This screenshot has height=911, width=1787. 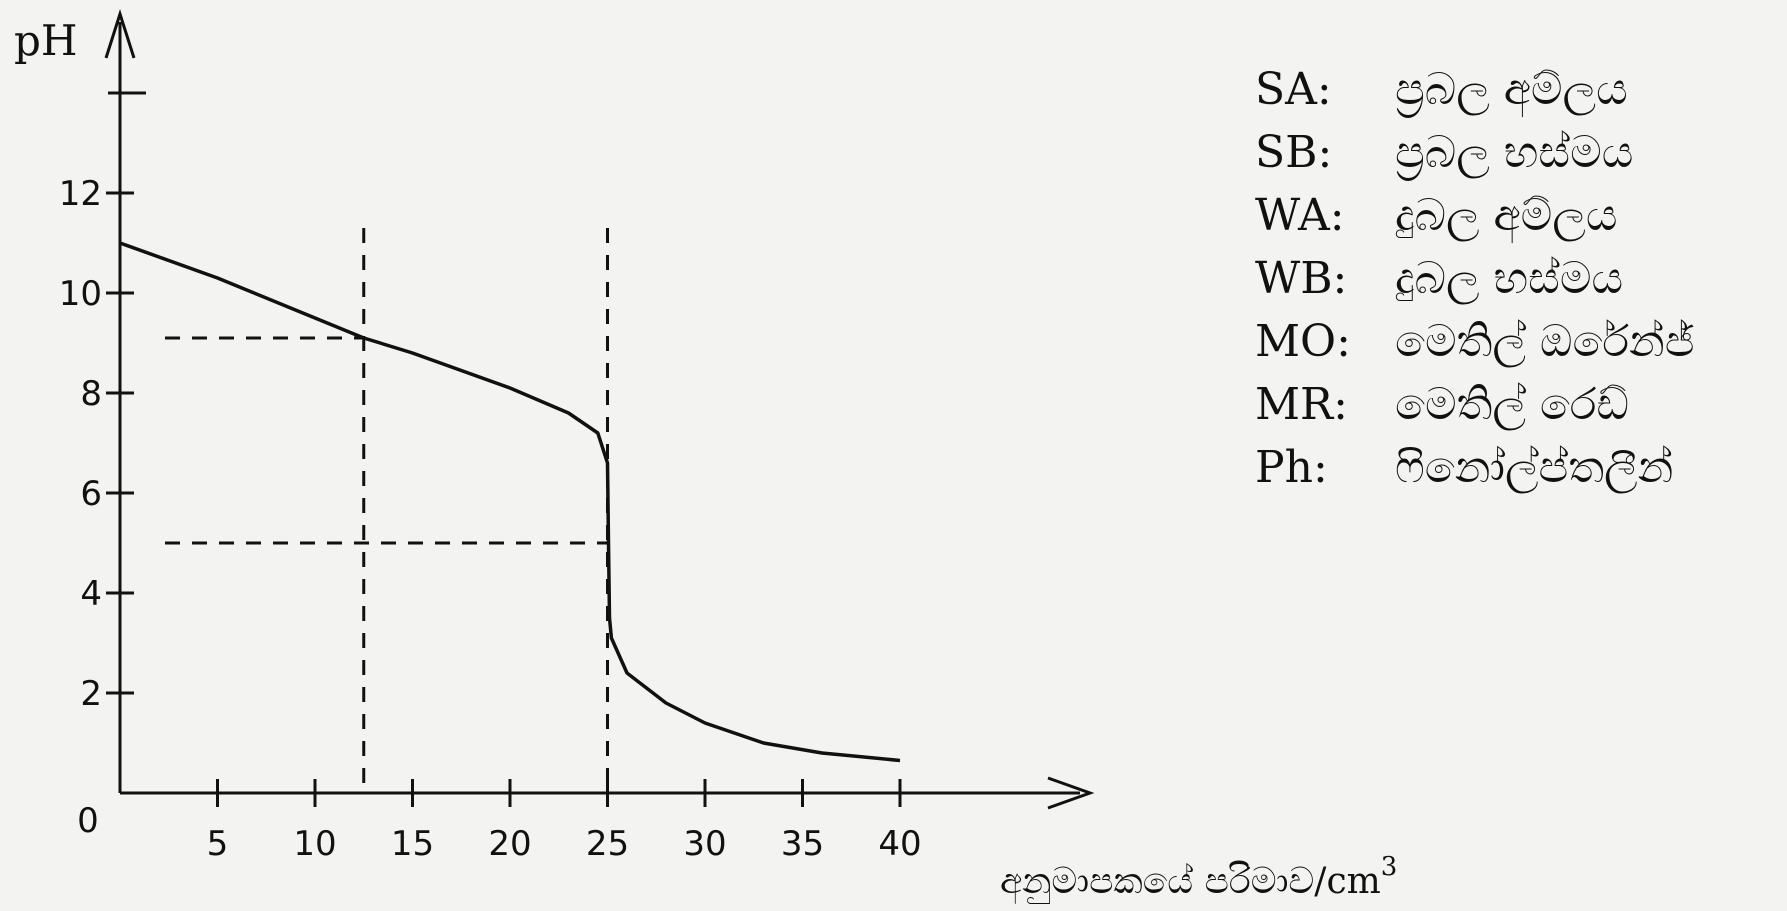 I want to click on y-tick-label: 6, so click(x=91, y=494).